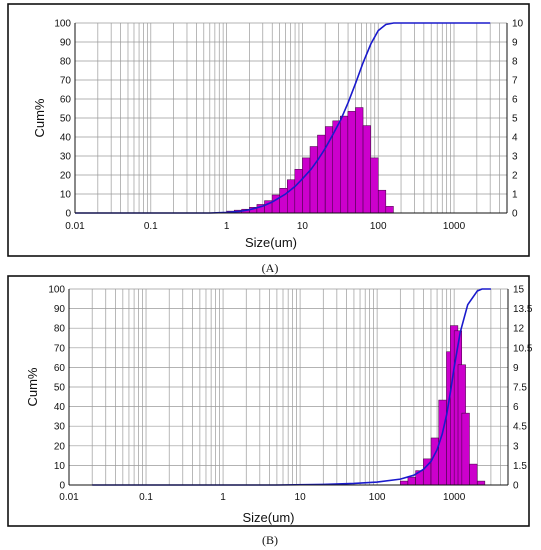  What do you see at coordinates (523, 348) in the screenshot?
I see `y-tick-label-right: 10.5` at bounding box center [523, 348].